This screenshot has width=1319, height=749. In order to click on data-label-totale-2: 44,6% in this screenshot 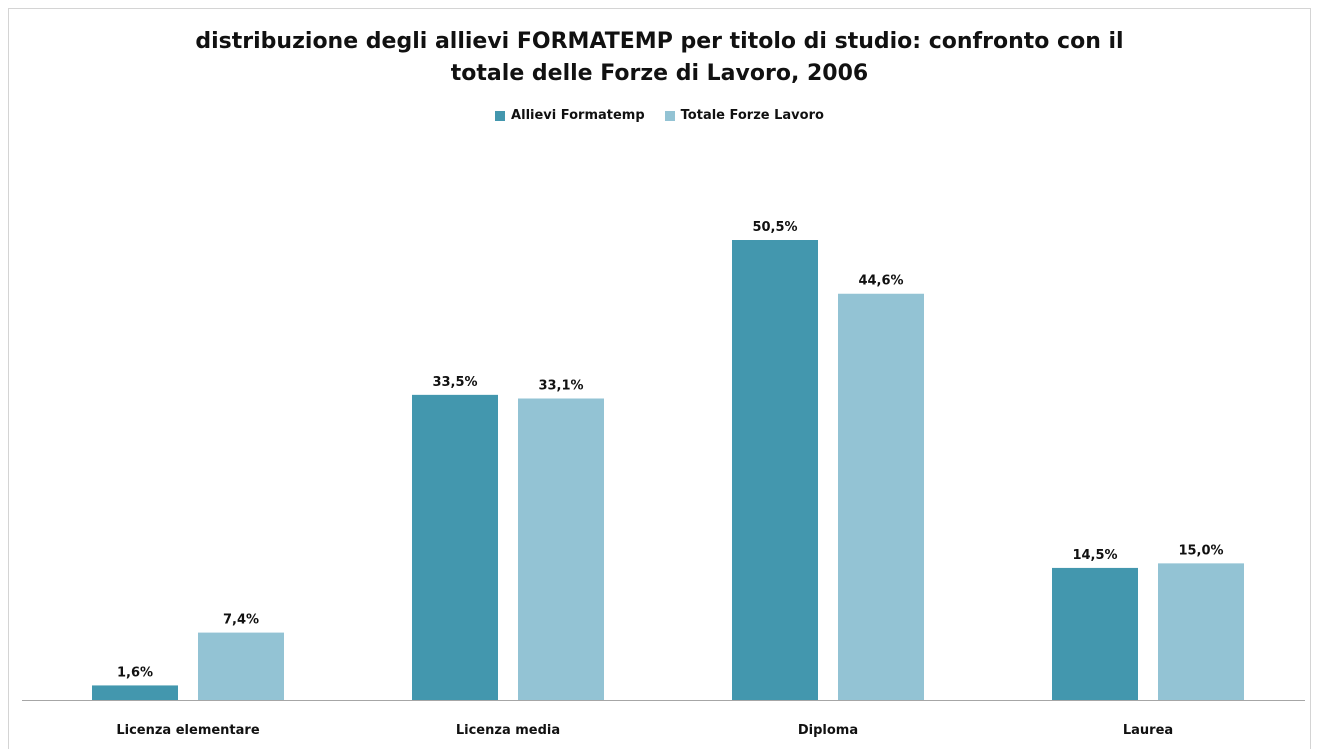, I will do `click(880, 281)`.